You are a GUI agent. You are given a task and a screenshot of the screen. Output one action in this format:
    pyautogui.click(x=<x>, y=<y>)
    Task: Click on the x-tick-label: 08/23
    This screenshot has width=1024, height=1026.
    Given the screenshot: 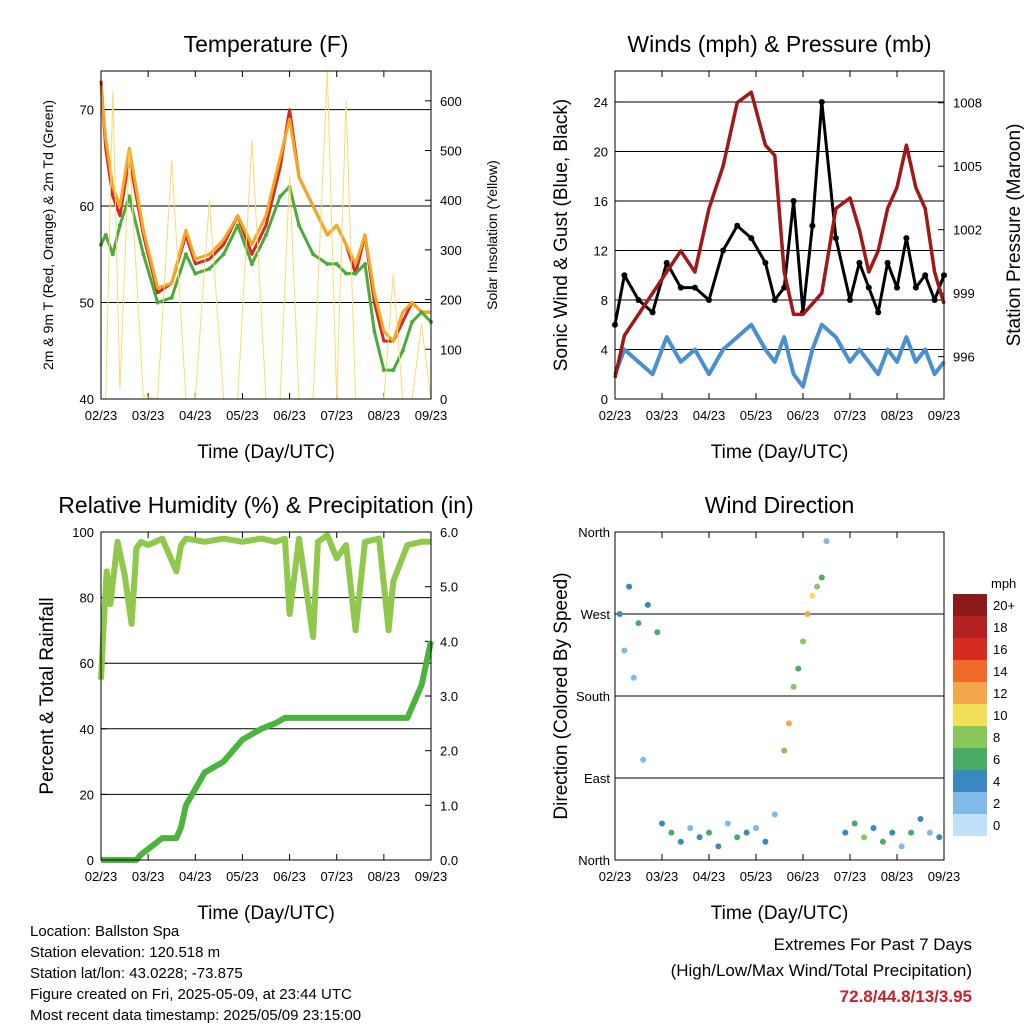 What is the action you would take?
    pyautogui.click(x=384, y=876)
    